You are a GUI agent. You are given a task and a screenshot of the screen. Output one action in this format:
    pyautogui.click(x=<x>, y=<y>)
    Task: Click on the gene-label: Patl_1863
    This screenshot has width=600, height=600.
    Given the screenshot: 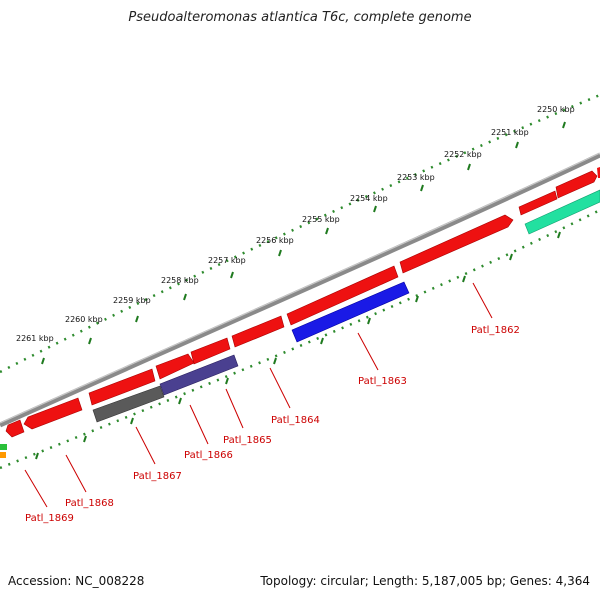 What is the action you would take?
    pyautogui.click(x=382, y=381)
    